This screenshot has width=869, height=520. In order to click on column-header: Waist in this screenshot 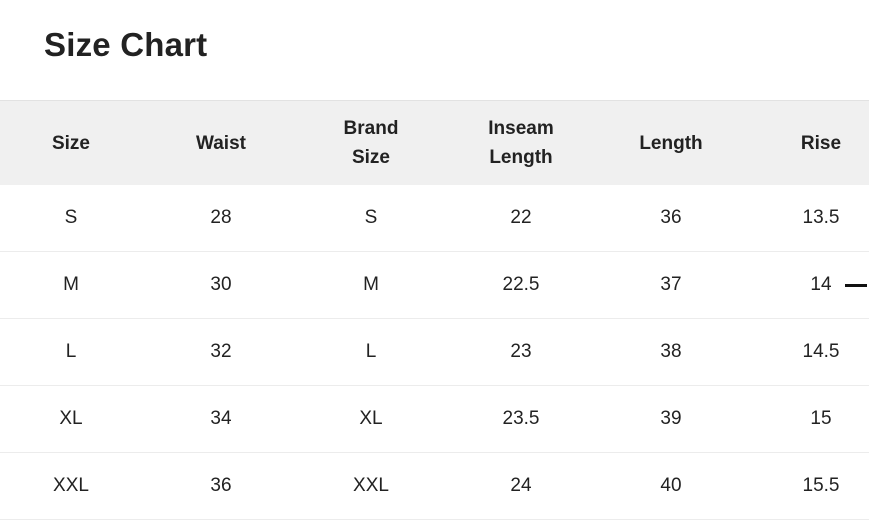, I will do `click(221, 143)`.